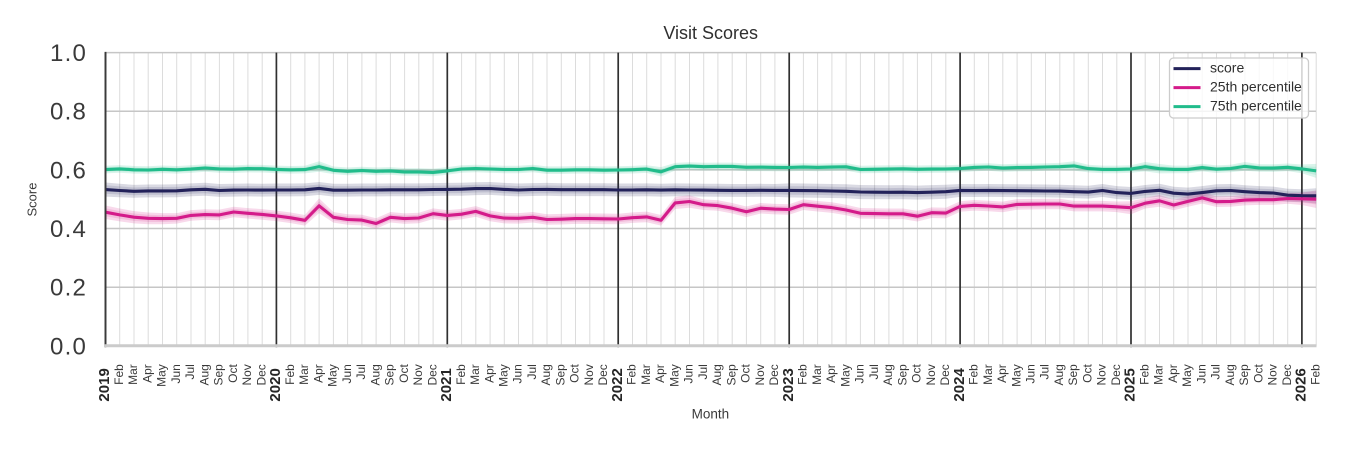 The image size is (1350, 455). I want to click on svg-text: 75th percentile, so click(1256, 106).